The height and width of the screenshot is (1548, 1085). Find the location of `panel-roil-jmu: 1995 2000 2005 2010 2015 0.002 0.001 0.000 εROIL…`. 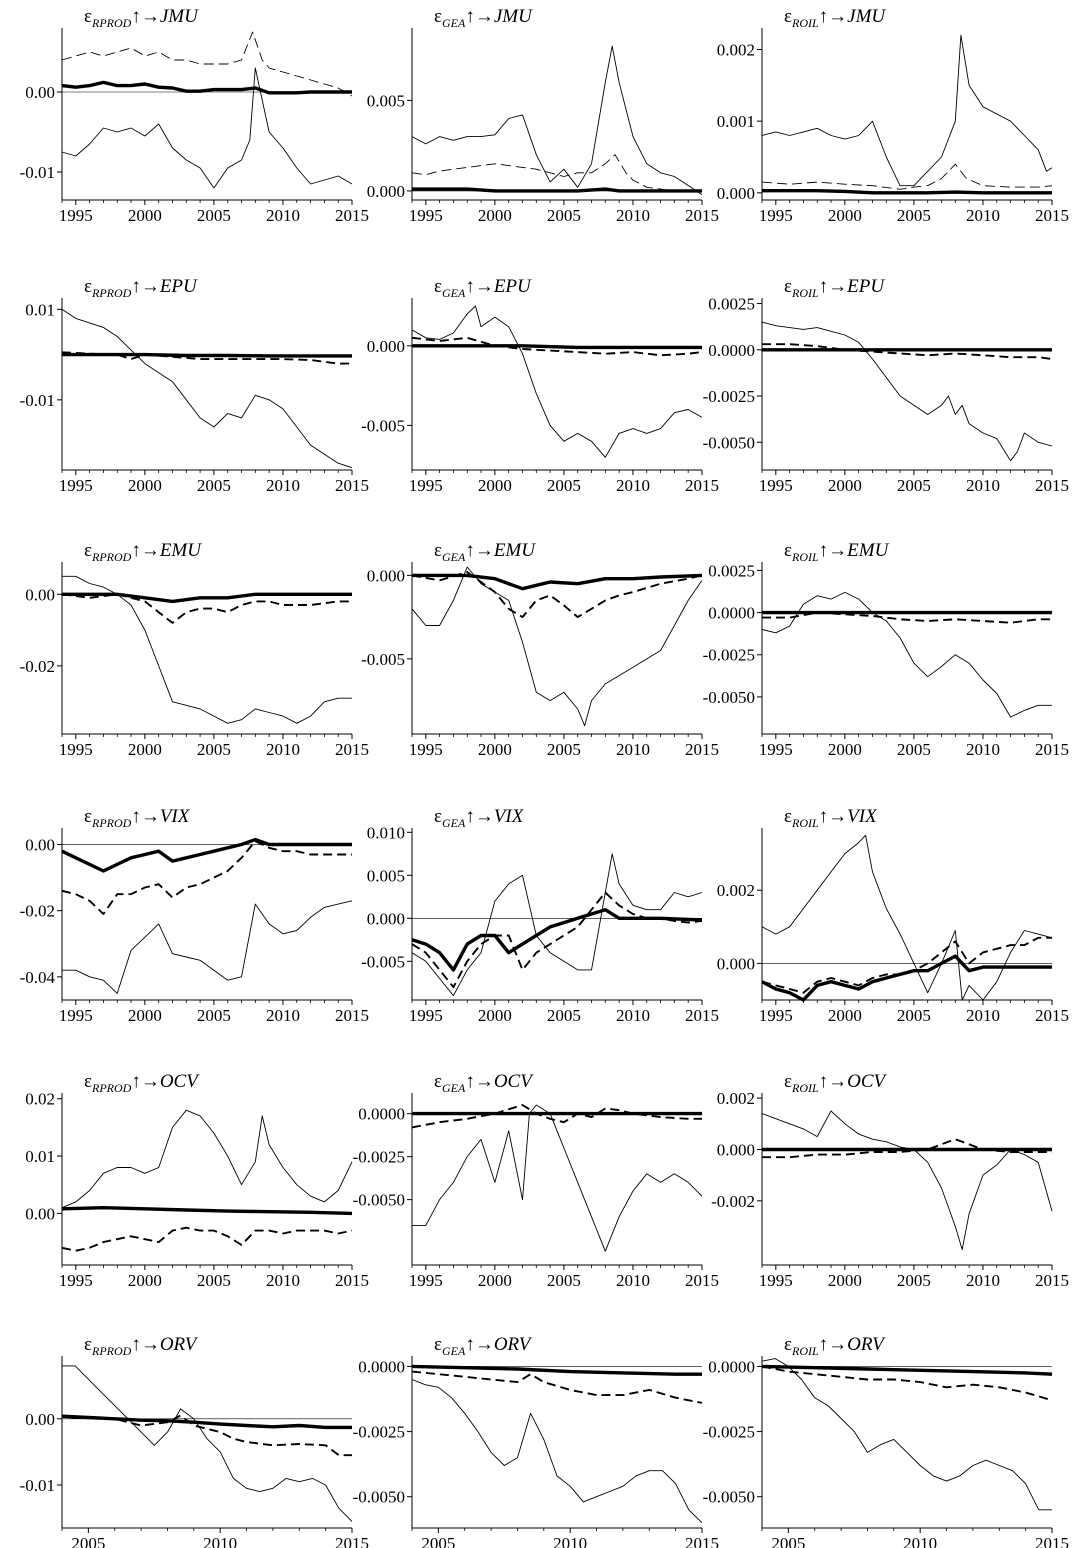

panel-roil-jmu: 1995 2000 2005 2010 2015 0.002 0.001 0.000 εROIL… is located at coordinates (893, 115).